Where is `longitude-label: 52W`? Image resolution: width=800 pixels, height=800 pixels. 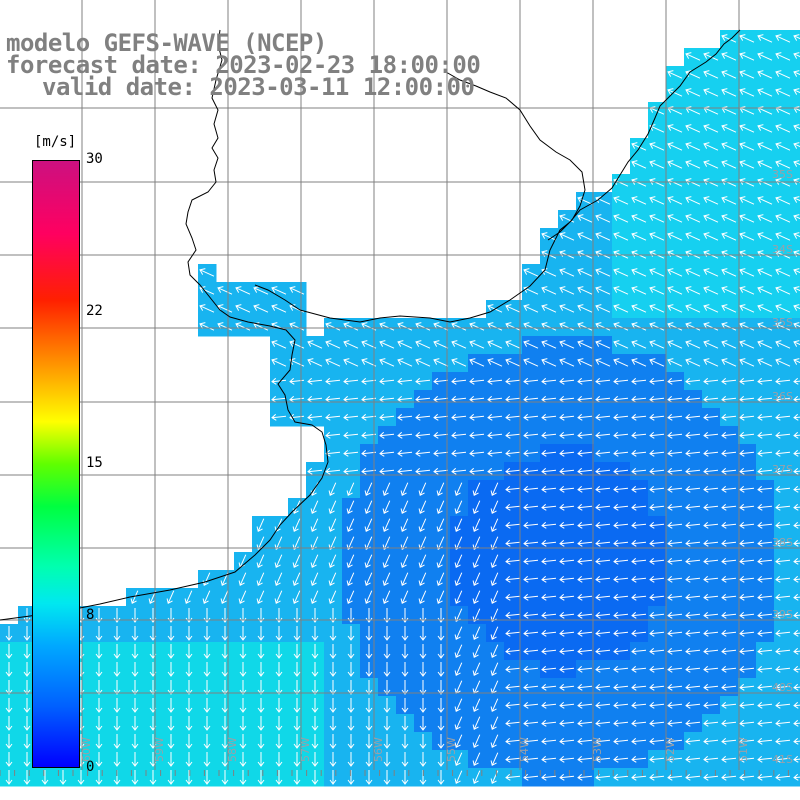 longitude-label: 52W is located at coordinates (670, 749).